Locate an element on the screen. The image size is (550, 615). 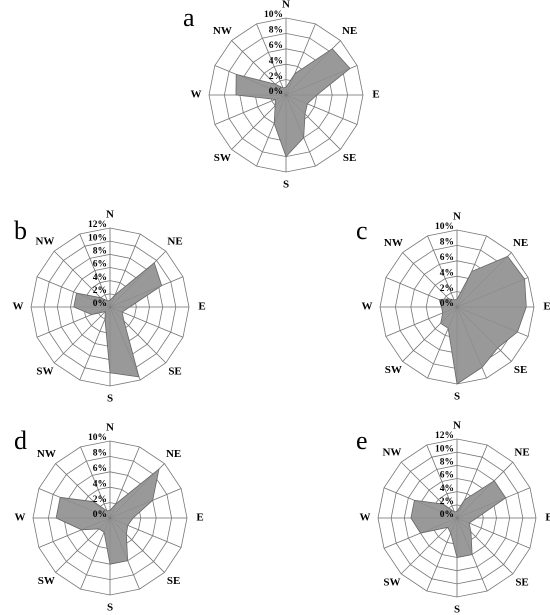
panel-label: e is located at coordinates (362, 440).